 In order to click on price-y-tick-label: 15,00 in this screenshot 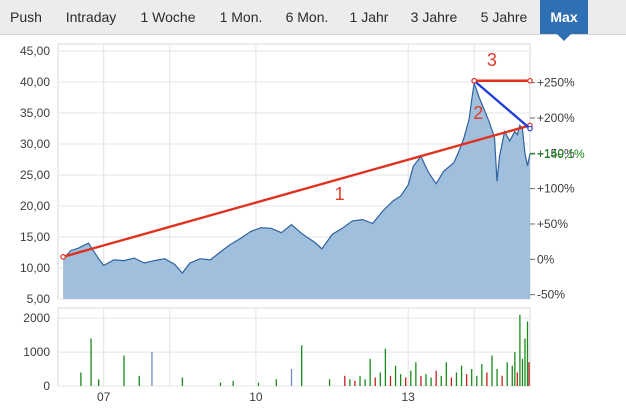, I will do `click(35, 237)`.